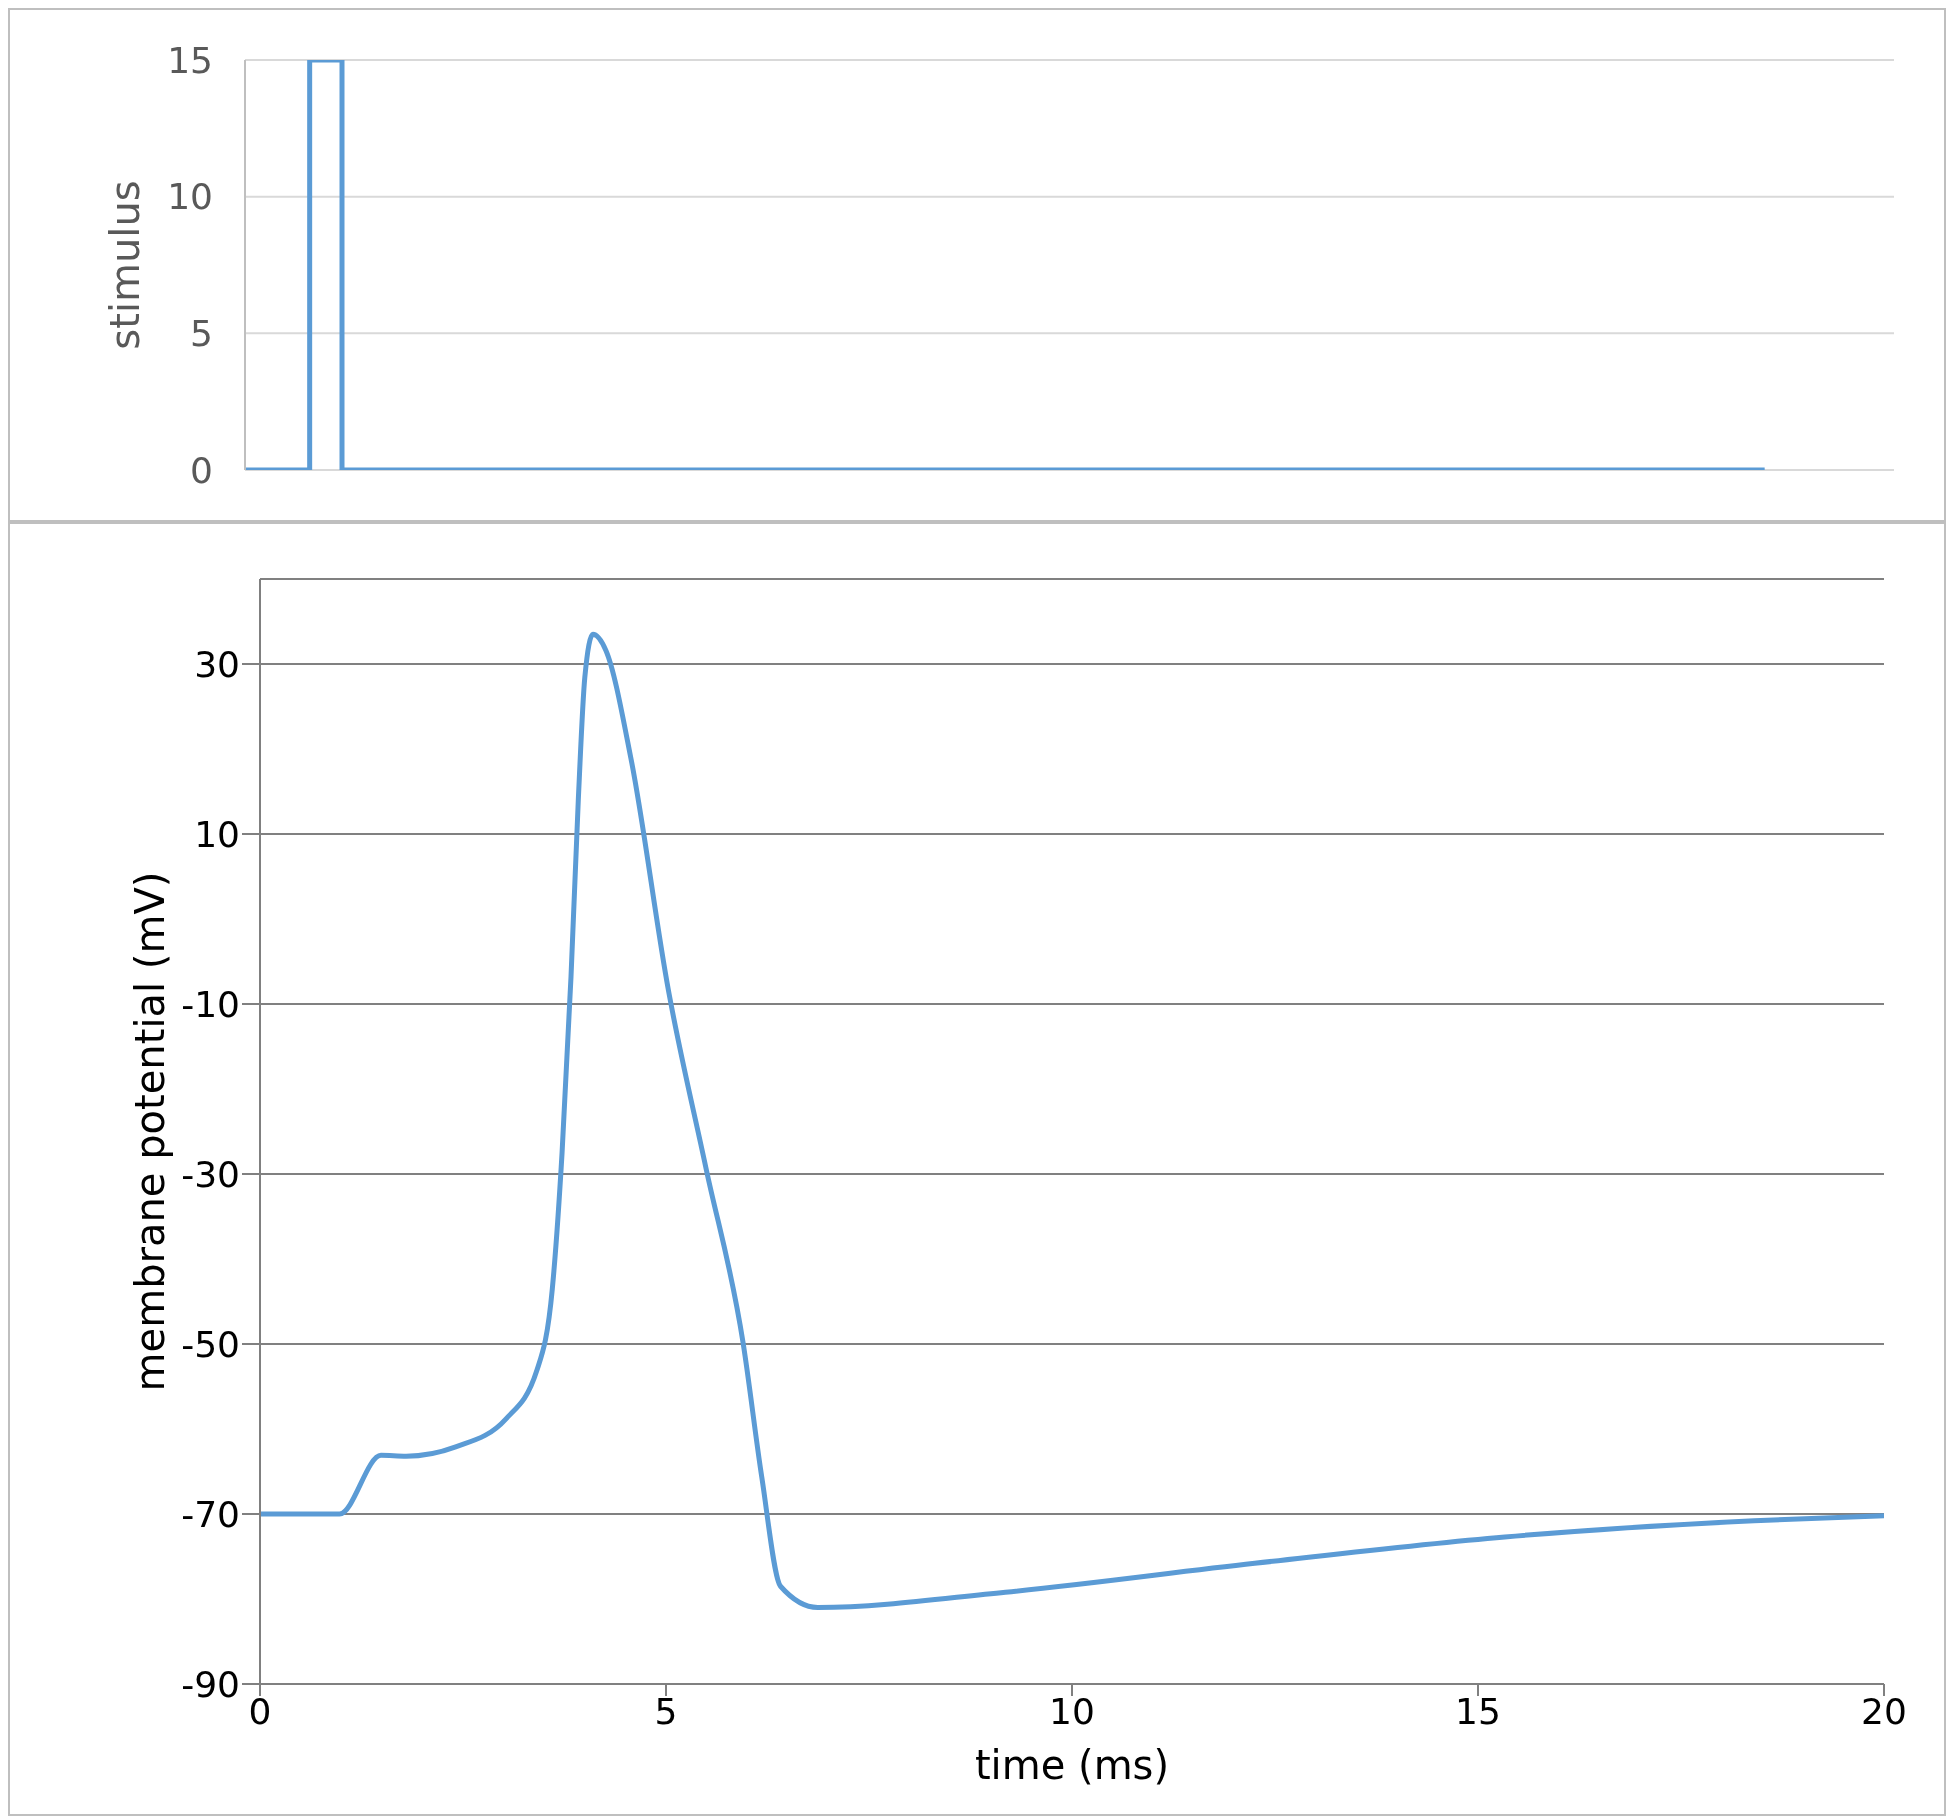  Describe the element at coordinates (210, 1174) in the screenshot. I see `y-tick-label: -30` at that location.